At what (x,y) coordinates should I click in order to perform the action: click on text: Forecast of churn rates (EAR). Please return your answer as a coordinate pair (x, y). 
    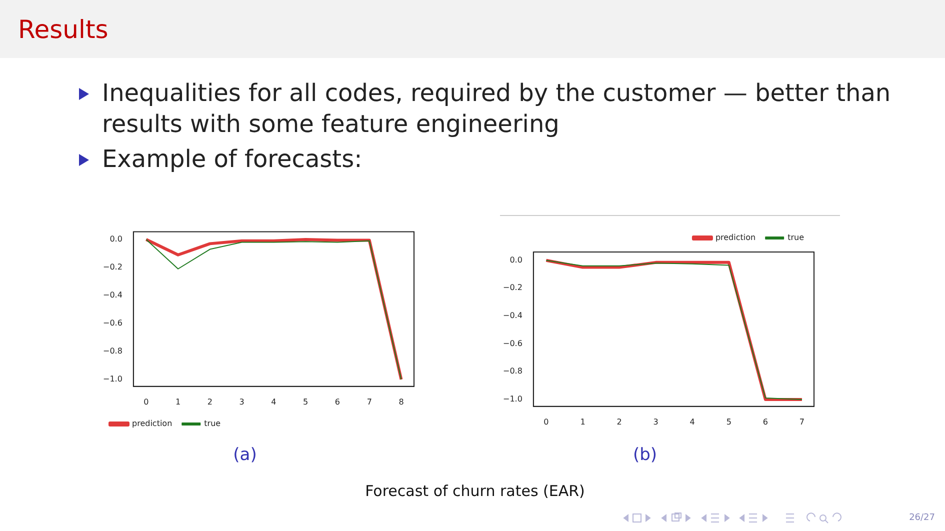
    Looking at the image, I should click on (475, 491).